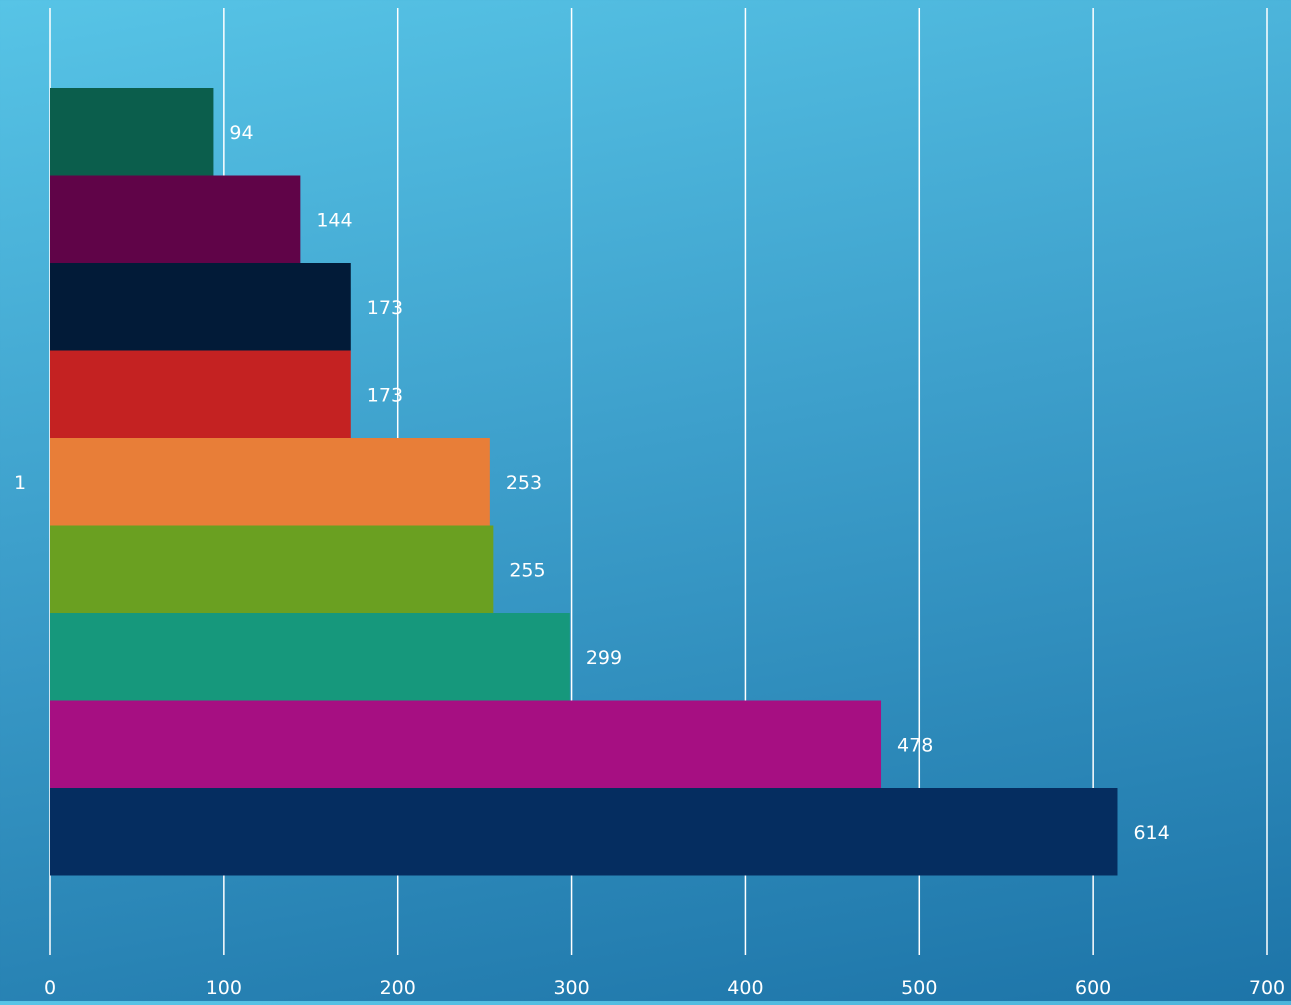 This screenshot has height=1005, width=1291. I want to click on x-tick-label: 300, so click(571, 988).